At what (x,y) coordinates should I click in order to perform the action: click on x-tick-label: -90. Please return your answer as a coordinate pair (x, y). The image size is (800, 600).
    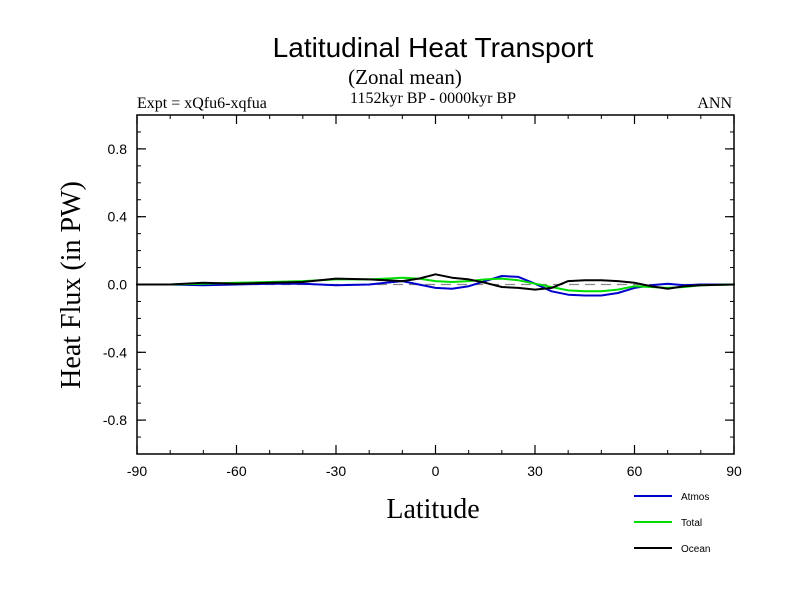
    Looking at the image, I should click on (137, 471).